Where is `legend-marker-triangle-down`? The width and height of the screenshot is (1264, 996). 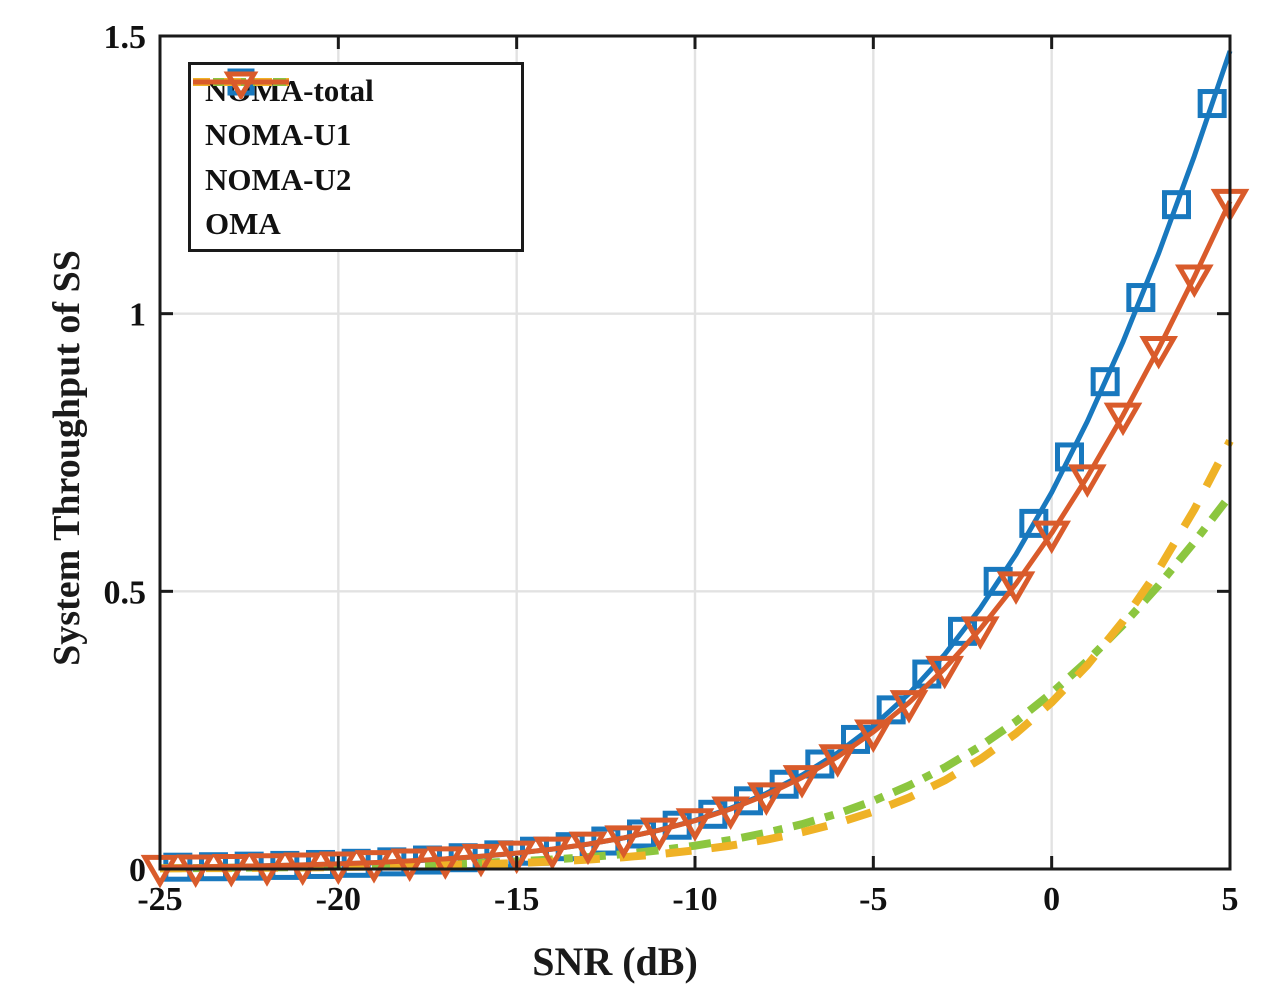 legend-marker-triangle-down is located at coordinates (241, 85).